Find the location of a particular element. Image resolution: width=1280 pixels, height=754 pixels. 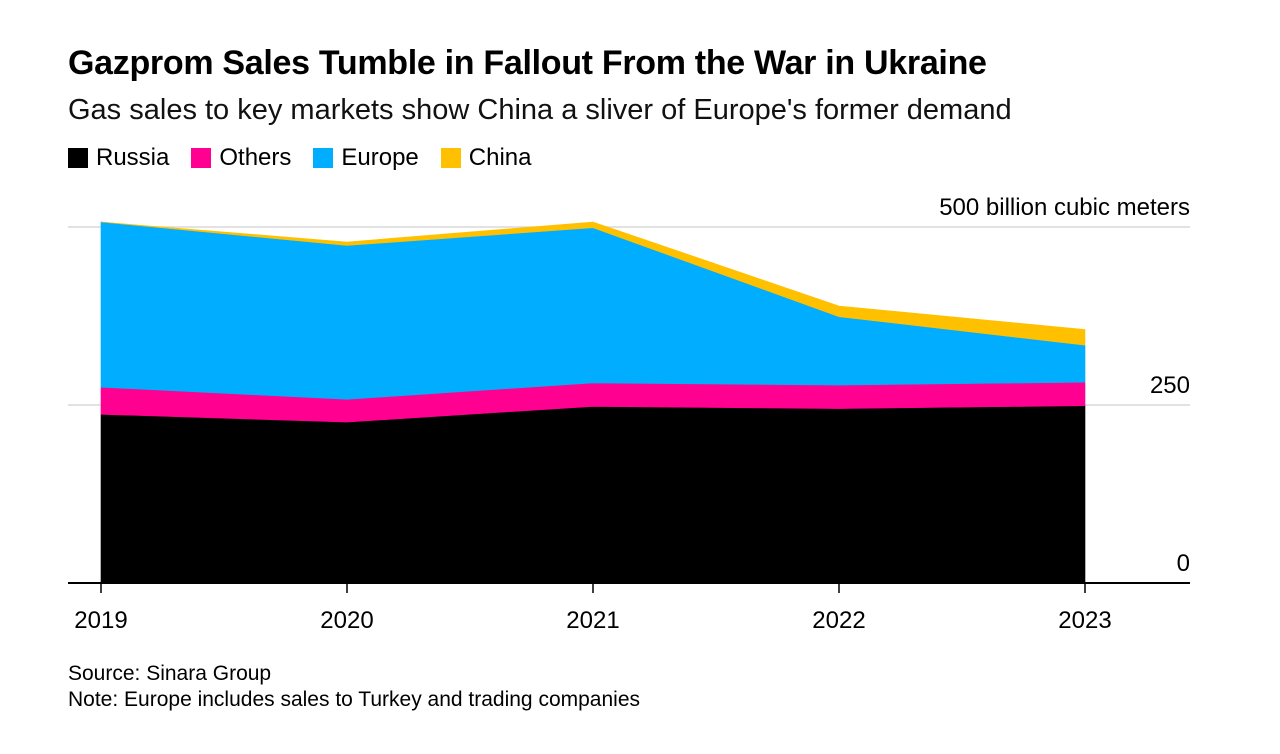

x-tick-label-2022: 2022 is located at coordinates (838, 620).